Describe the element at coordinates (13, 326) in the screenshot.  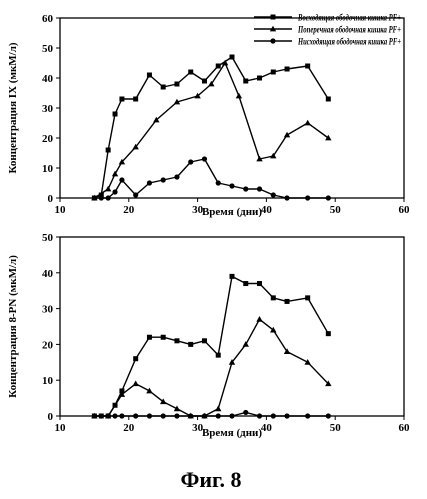
I see `y-axis-label: Концентрация 8-PN (мкМ/л)` at that location.